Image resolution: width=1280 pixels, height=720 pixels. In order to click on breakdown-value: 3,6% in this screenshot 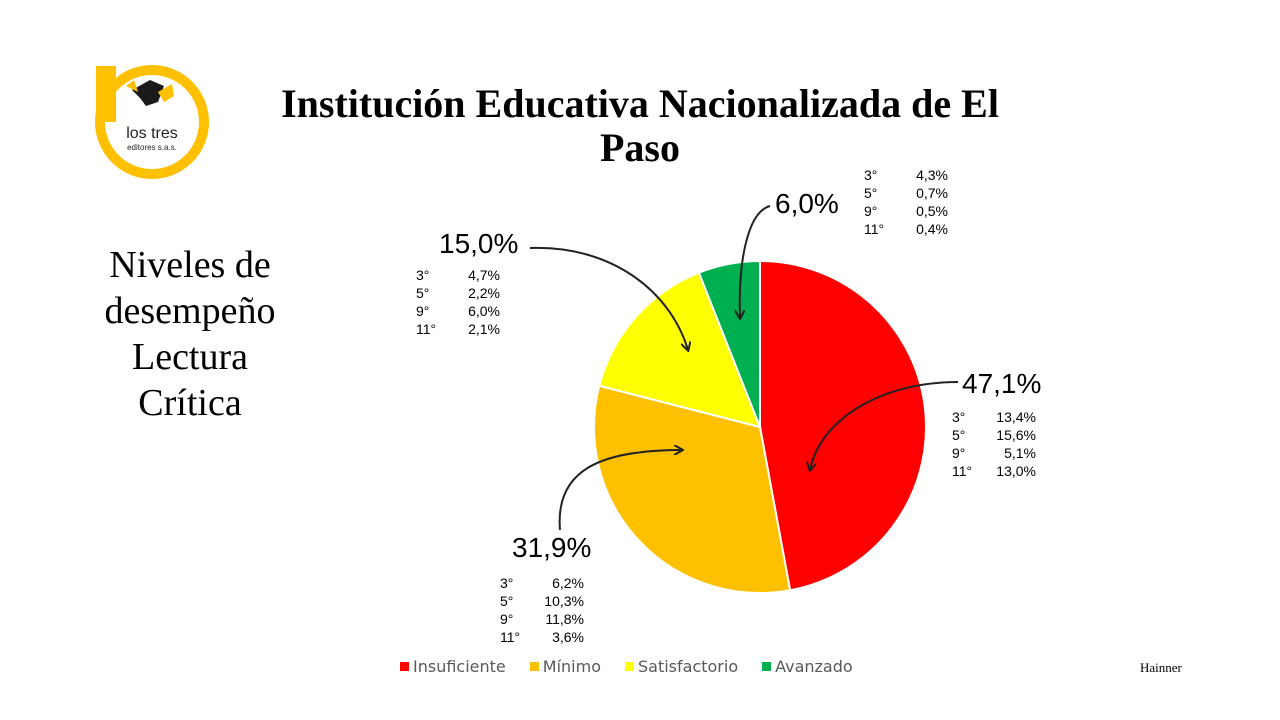, I will do `click(568, 637)`.